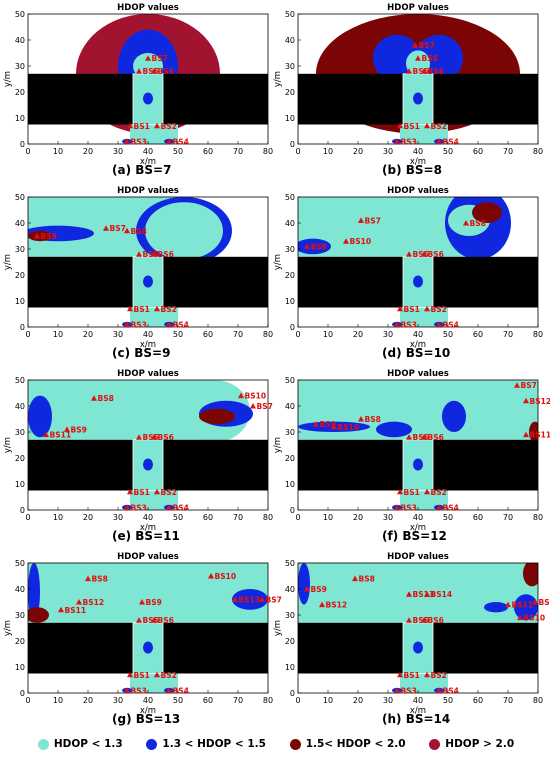 This screenshot has width=550, height=759. Describe the element at coordinates (295, 744) in the screenshot. I see `legend-swatch-dark-red` at that location.